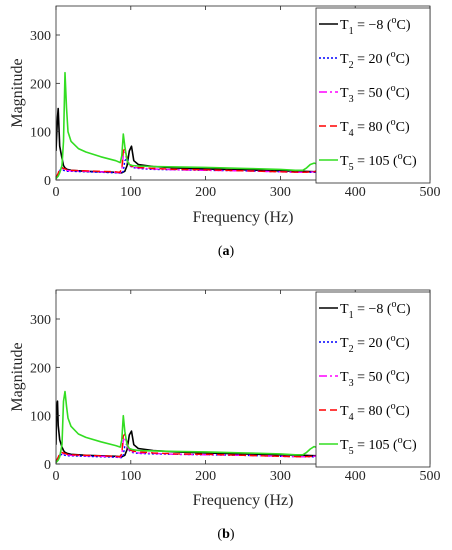  I want to click on panel-caption: (b), so click(225, 534).